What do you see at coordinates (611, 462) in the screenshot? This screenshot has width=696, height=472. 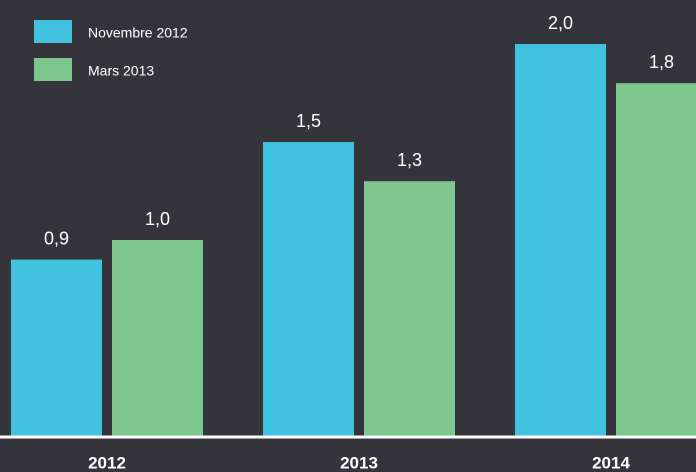 I see `x-tick-label: 2014` at bounding box center [611, 462].